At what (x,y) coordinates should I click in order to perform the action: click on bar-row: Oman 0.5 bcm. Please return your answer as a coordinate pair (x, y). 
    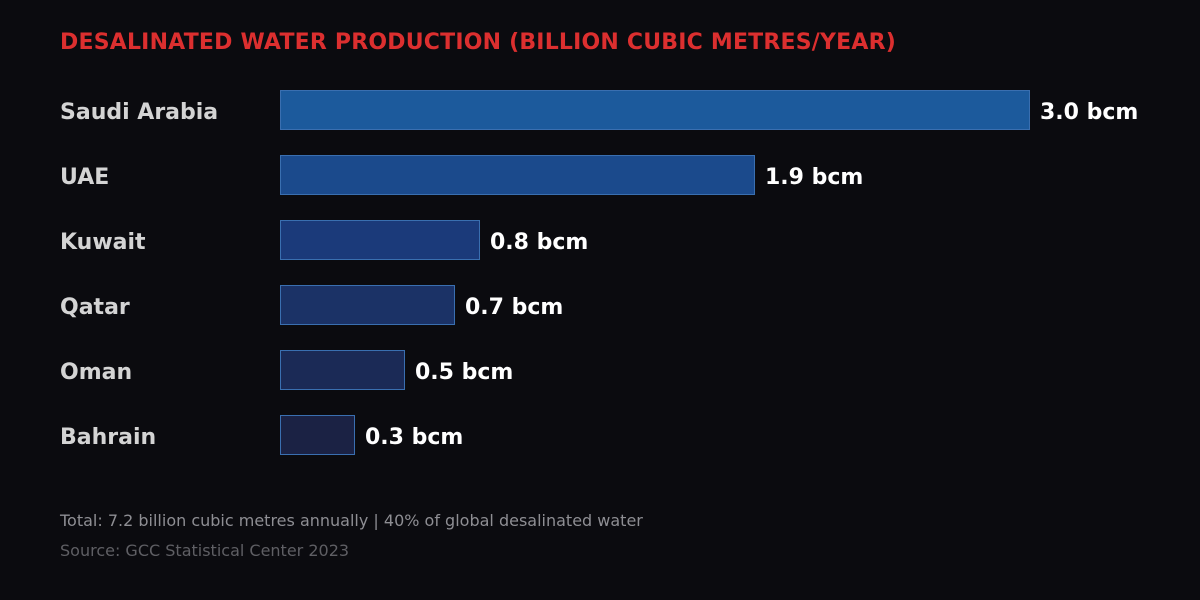
    Looking at the image, I should click on (600, 370).